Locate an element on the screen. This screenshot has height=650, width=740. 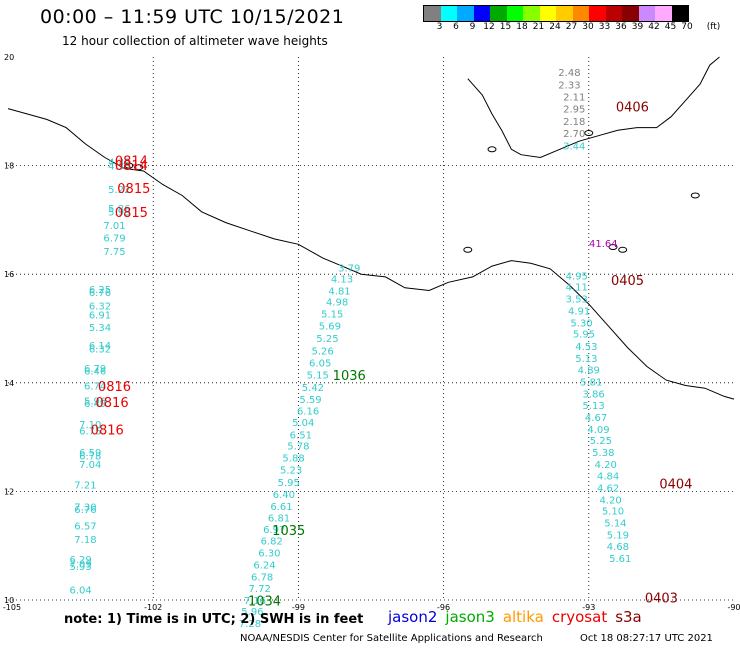
pass-time-label: 0404 is located at coordinates (675, 485).